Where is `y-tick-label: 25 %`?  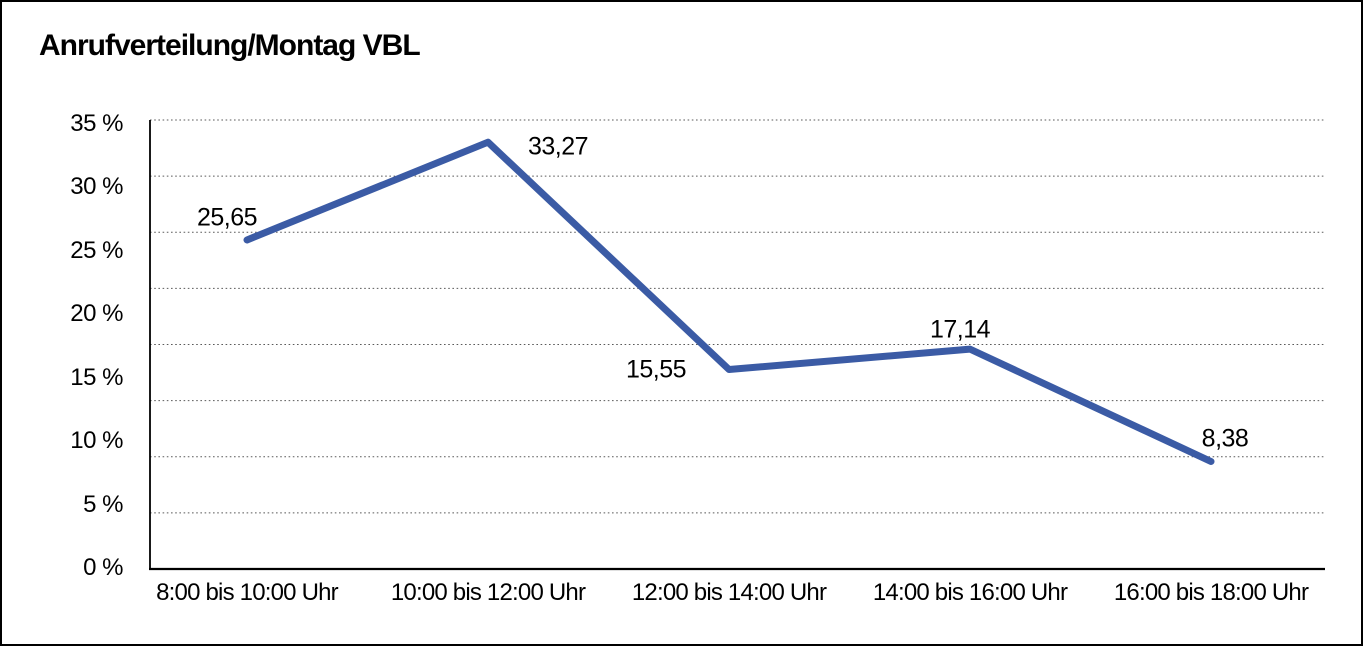
y-tick-label: 25 % is located at coordinates (96, 250).